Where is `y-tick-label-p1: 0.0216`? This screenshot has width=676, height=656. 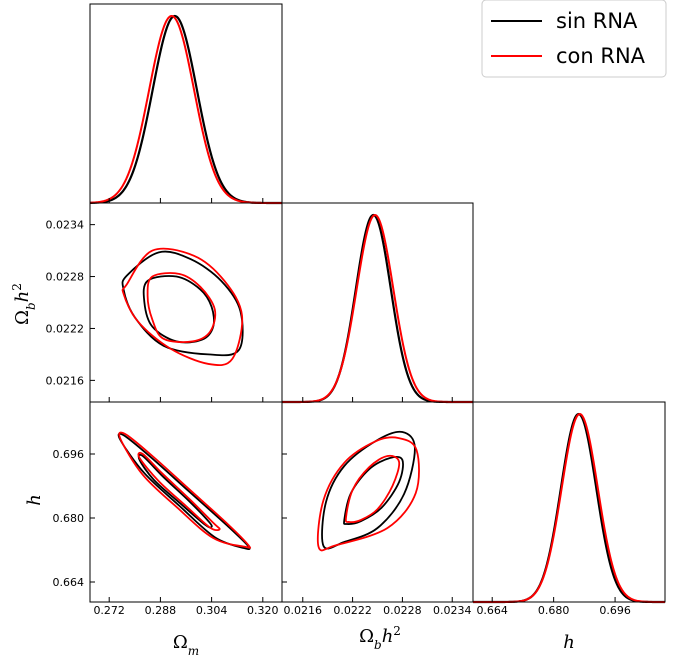
y-tick-label-p1: 0.0216 is located at coordinates (65, 380).